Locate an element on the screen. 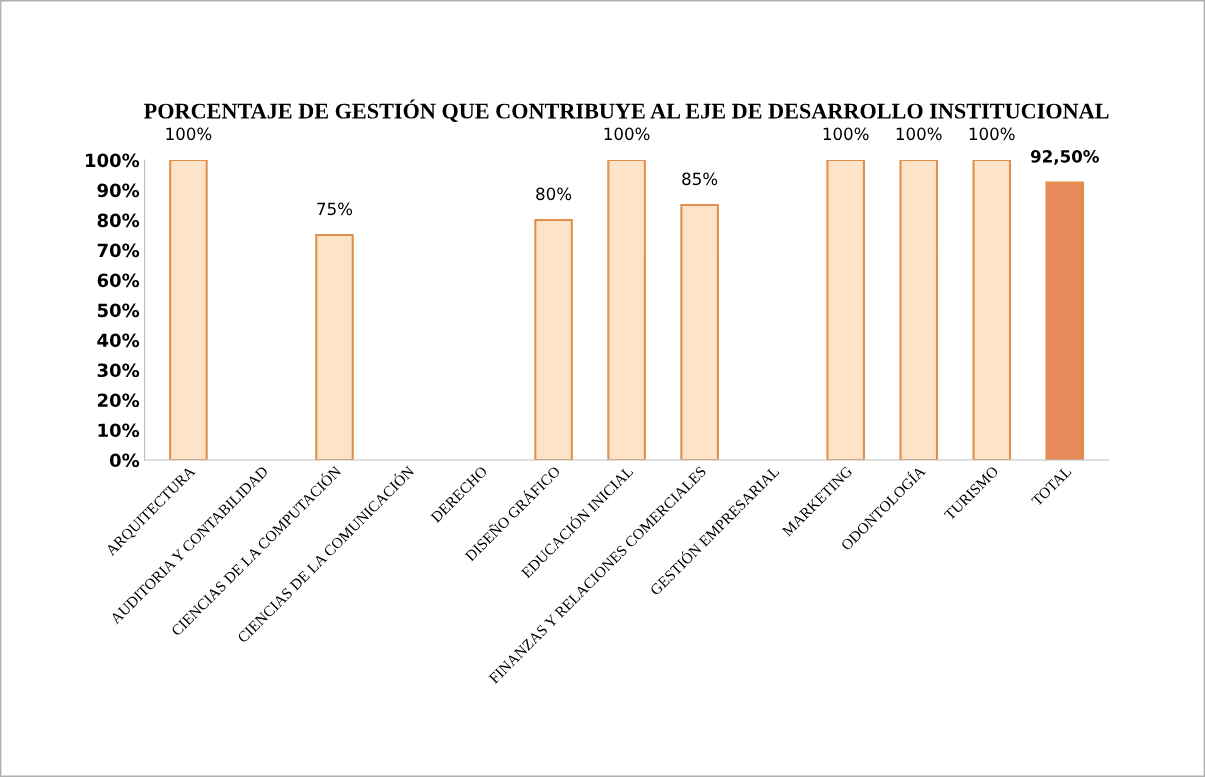 Image resolution: width=1205 pixels, height=777 pixels. y-tick-label: 60% is located at coordinates (118, 280).